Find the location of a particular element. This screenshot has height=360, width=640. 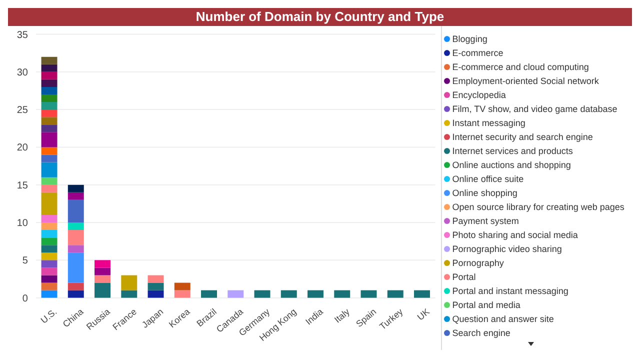

x-tick-label: UK is located at coordinates (423, 314).